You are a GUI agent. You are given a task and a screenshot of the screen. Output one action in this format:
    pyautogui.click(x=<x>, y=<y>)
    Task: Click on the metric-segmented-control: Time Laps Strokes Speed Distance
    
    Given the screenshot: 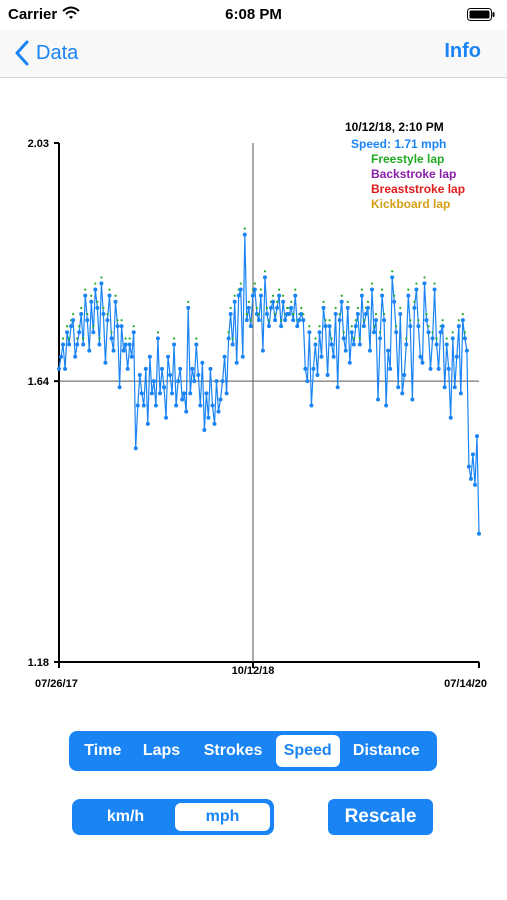 What is the action you would take?
    pyautogui.click(x=253, y=751)
    